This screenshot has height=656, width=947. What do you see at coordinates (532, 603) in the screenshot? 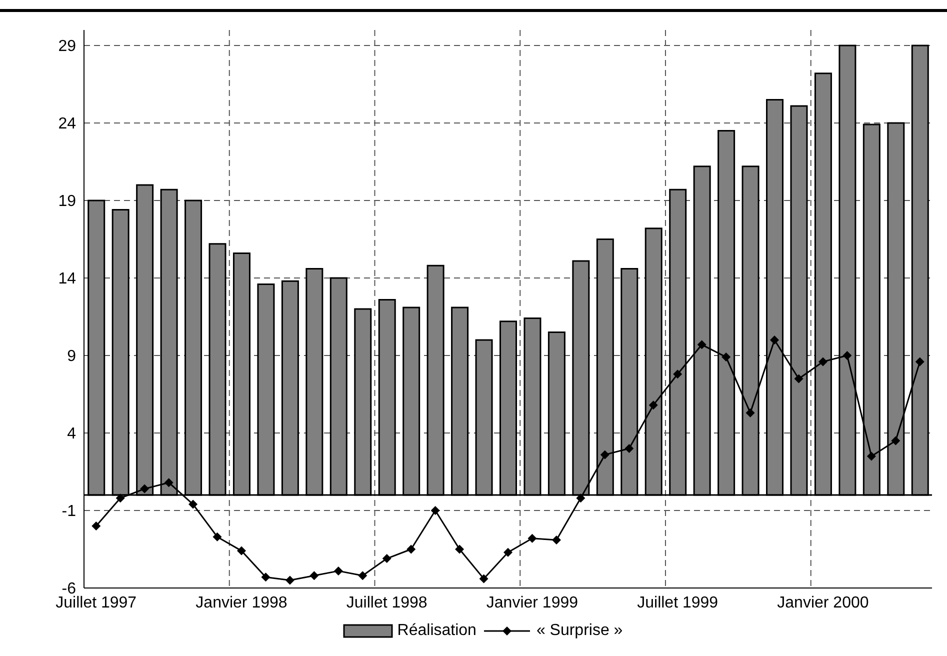
I see `x-tick-label: Janvier 1999` at bounding box center [532, 603].